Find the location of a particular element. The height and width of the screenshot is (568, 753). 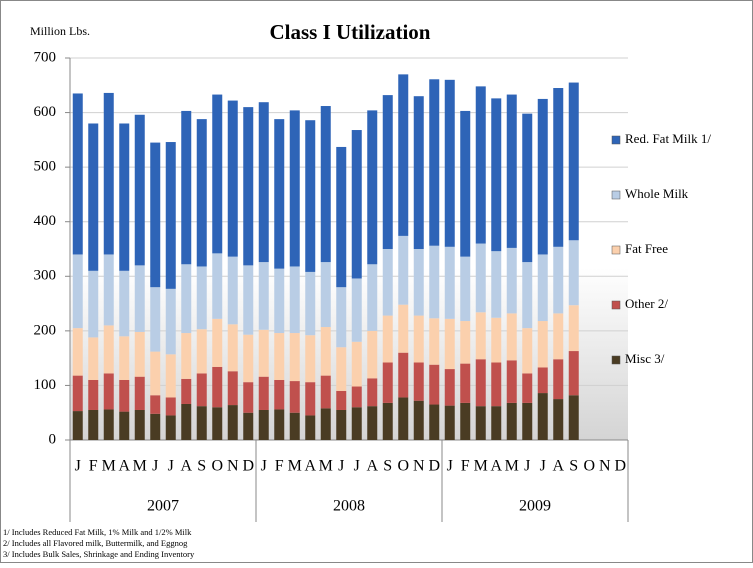

chart-title: Class I Utilization is located at coordinates (349, 32).